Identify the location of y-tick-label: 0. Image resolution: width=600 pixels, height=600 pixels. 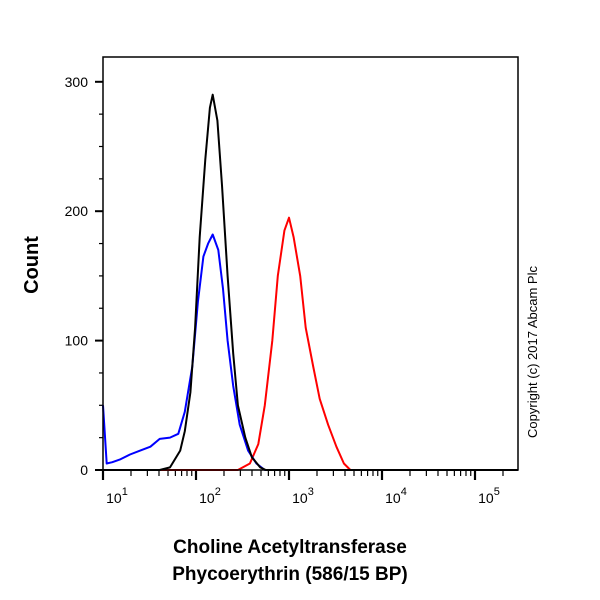
(84, 470).